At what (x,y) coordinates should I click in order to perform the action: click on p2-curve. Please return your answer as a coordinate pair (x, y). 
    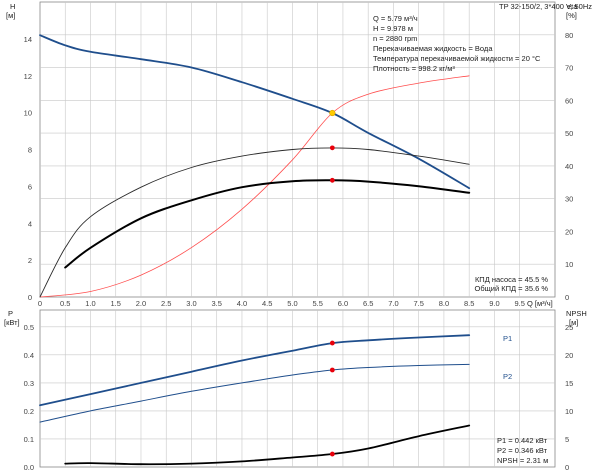
    Looking at the image, I should click on (254, 393).